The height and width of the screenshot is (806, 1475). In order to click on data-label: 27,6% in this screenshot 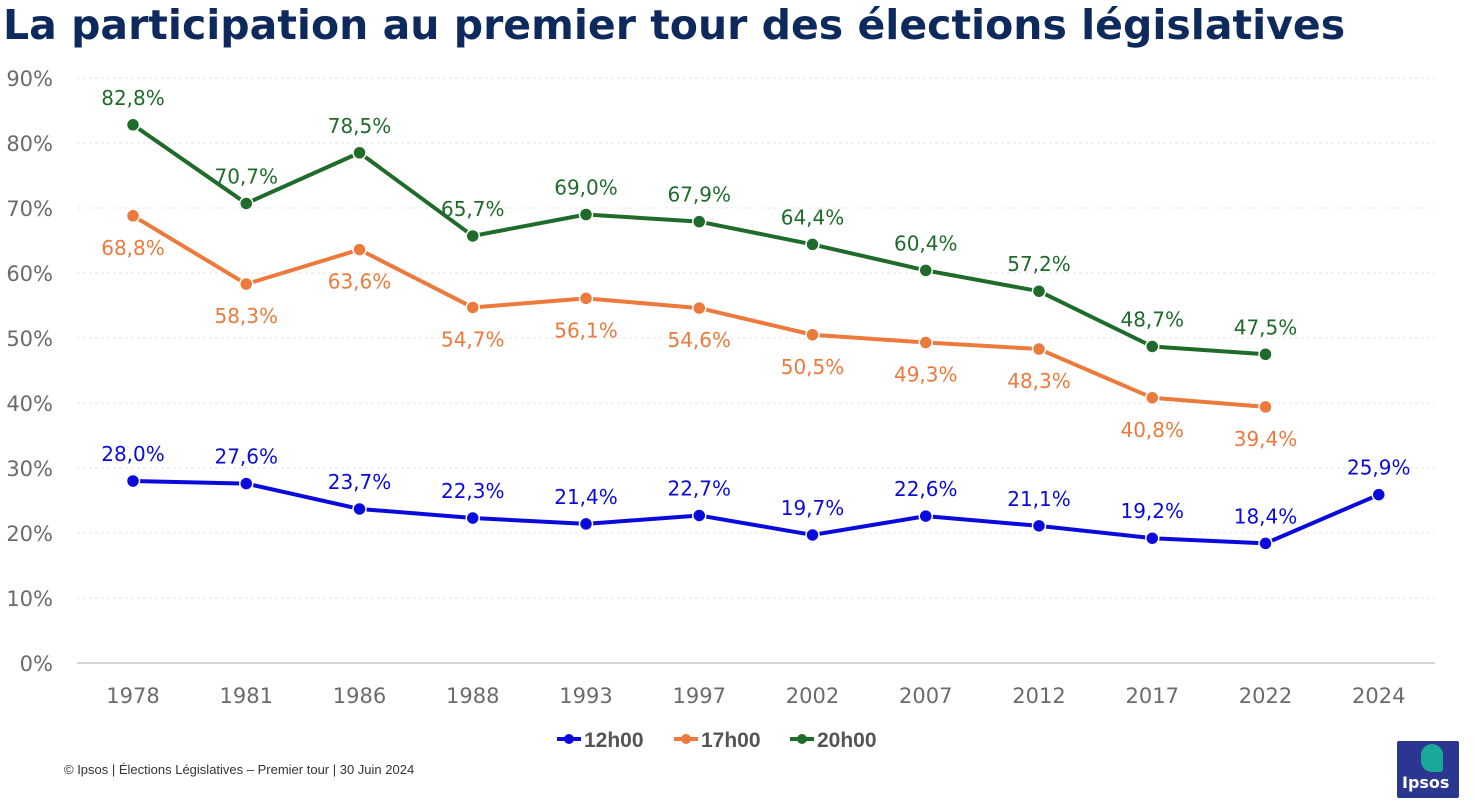, I will do `click(246, 457)`.